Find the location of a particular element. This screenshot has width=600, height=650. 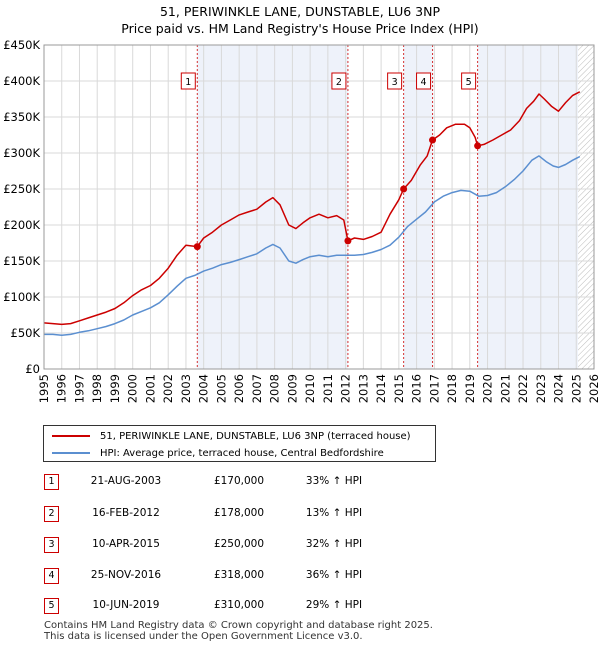

table-row: 3 10-APR-2015 £250,000 32% ↑ HPI is located at coordinates (224, 545).